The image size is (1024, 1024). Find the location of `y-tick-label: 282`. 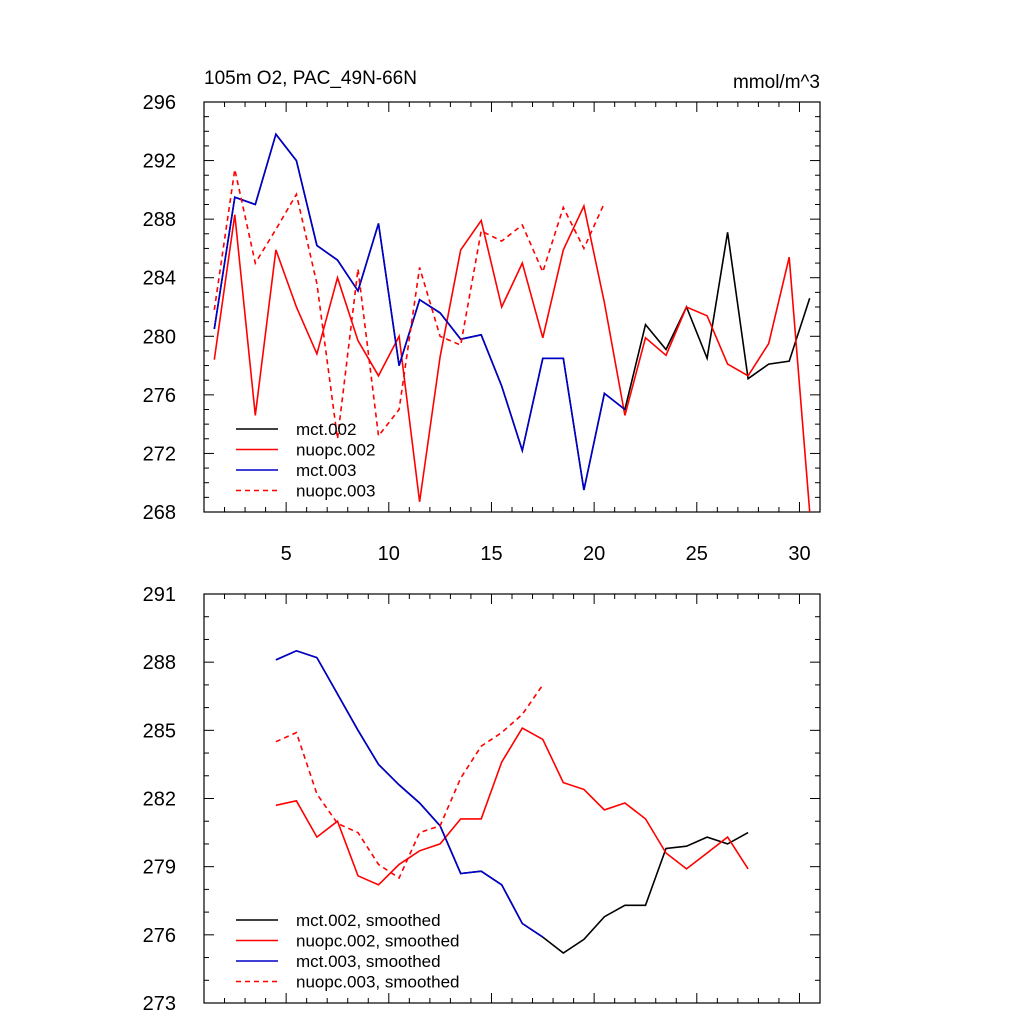

y-tick-label: 282 is located at coordinates (159, 800).